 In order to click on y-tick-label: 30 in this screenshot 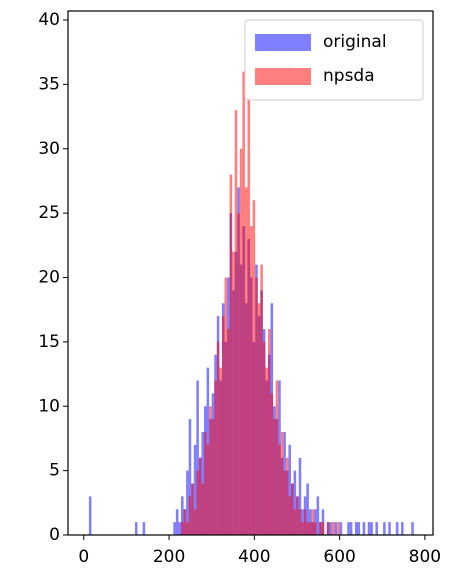, I will do `click(49, 149)`.